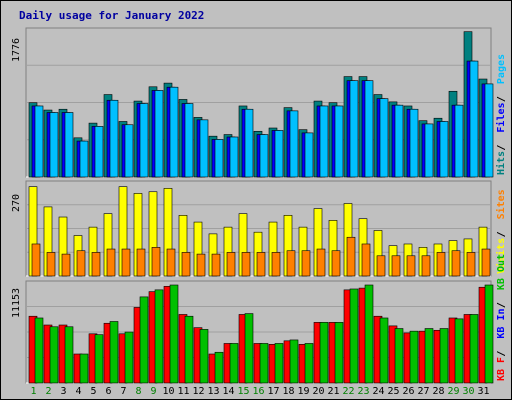 This screenshot has width=512, height=400. I want to click on legend-files: Files, so click(501, 117).